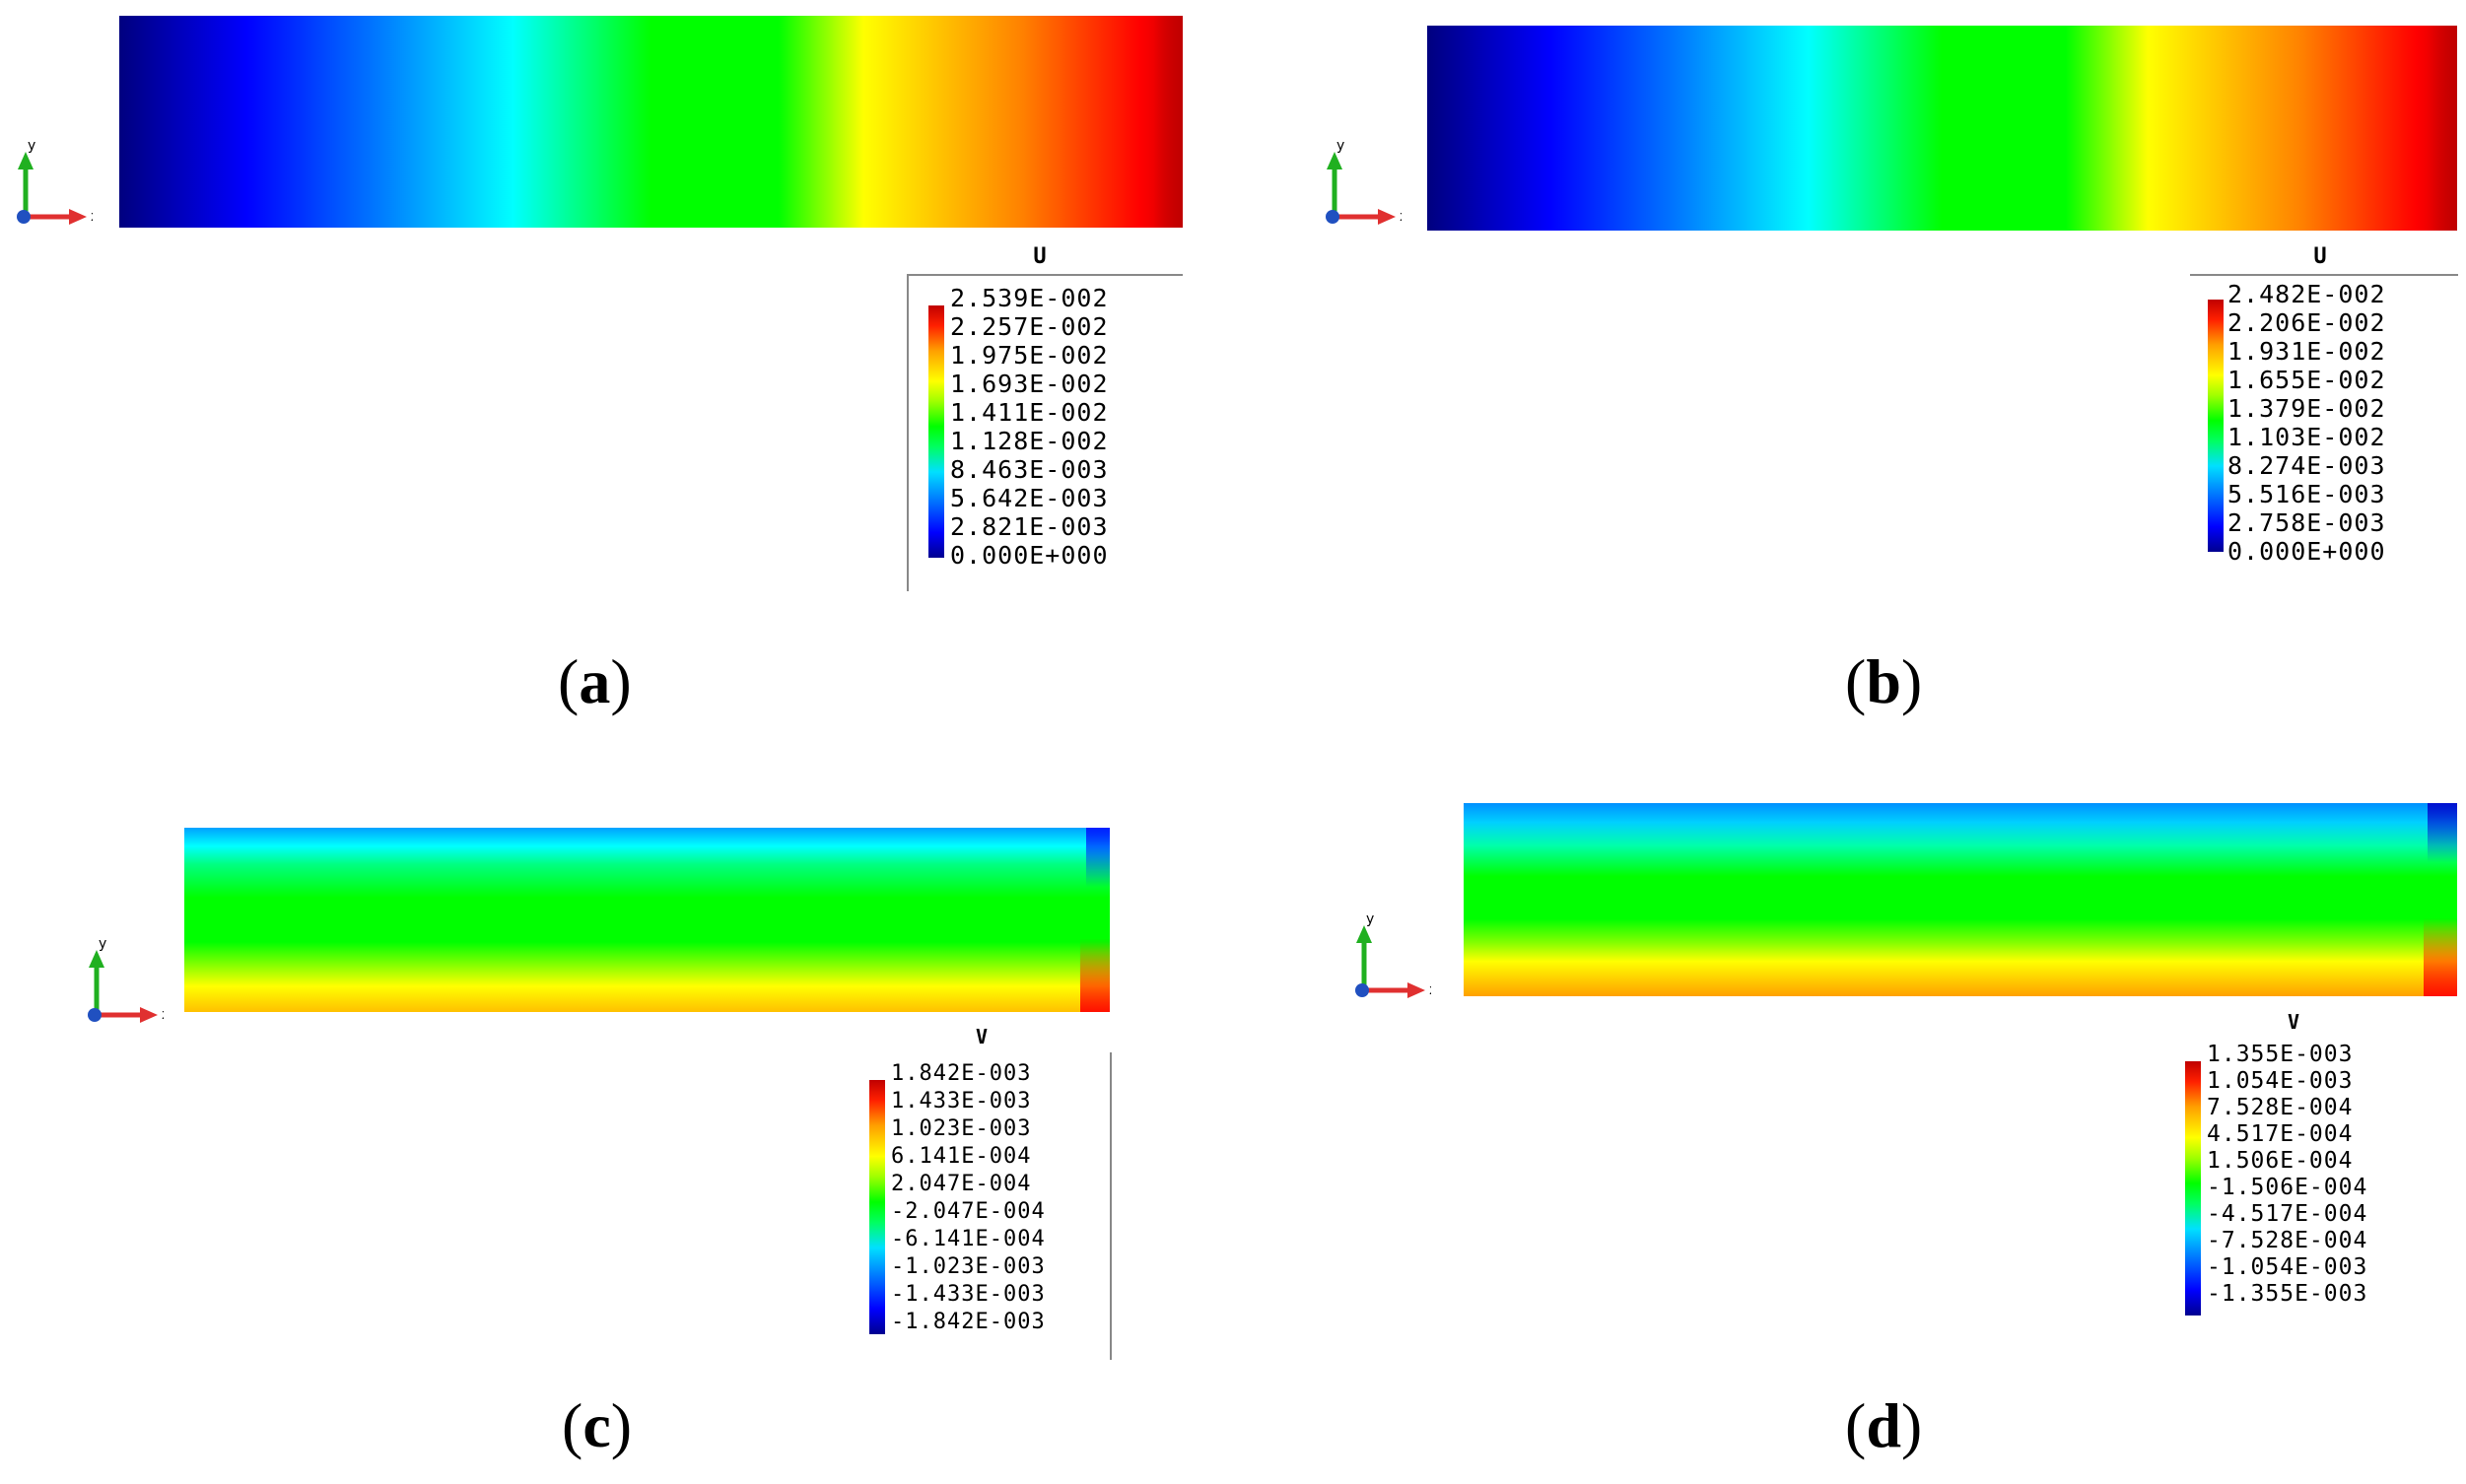  What do you see at coordinates (1029, 469) in the screenshot?
I see `legend-value: 8.463E-003` at bounding box center [1029, 469].